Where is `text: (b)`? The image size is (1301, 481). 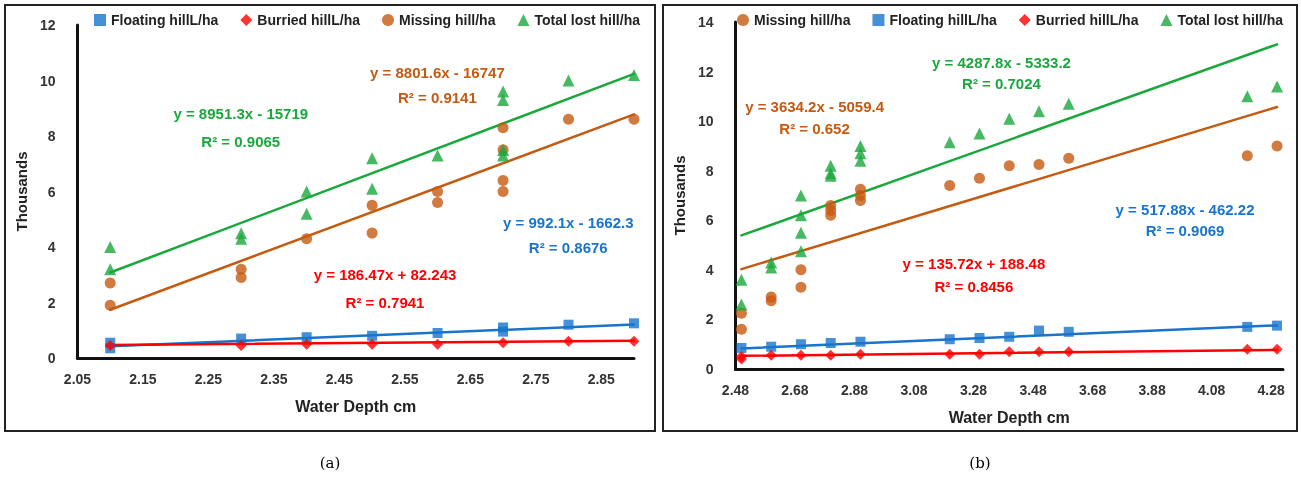
text: (b) is located at coordinates (980, 463).